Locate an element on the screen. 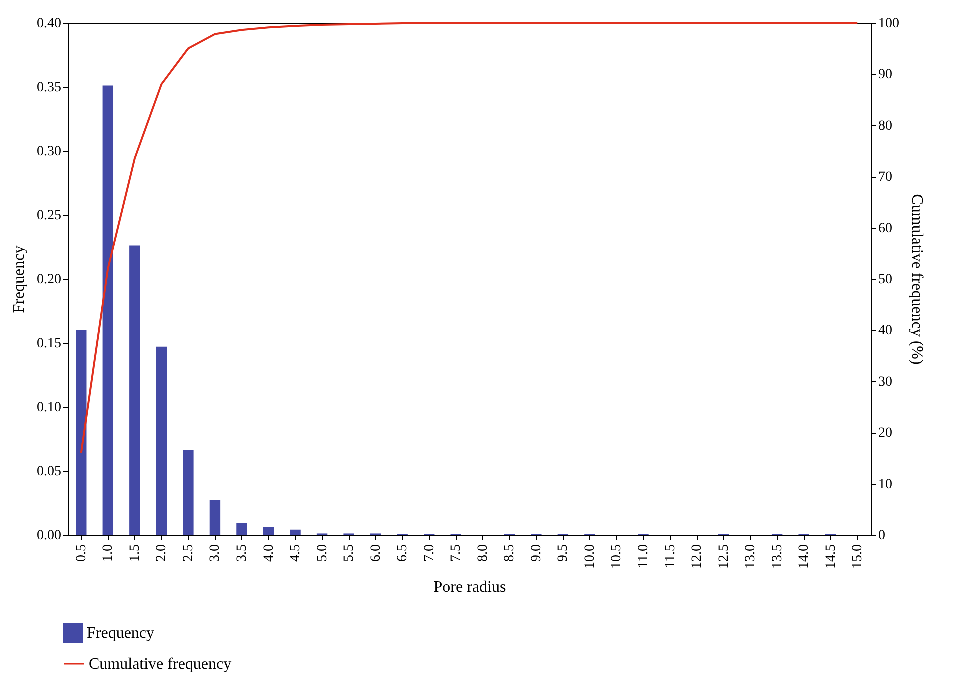 Image resolution: width=963 pixels, height=688 pixels. x-tick-label: 3.0 is located at coordinates (216, 553).